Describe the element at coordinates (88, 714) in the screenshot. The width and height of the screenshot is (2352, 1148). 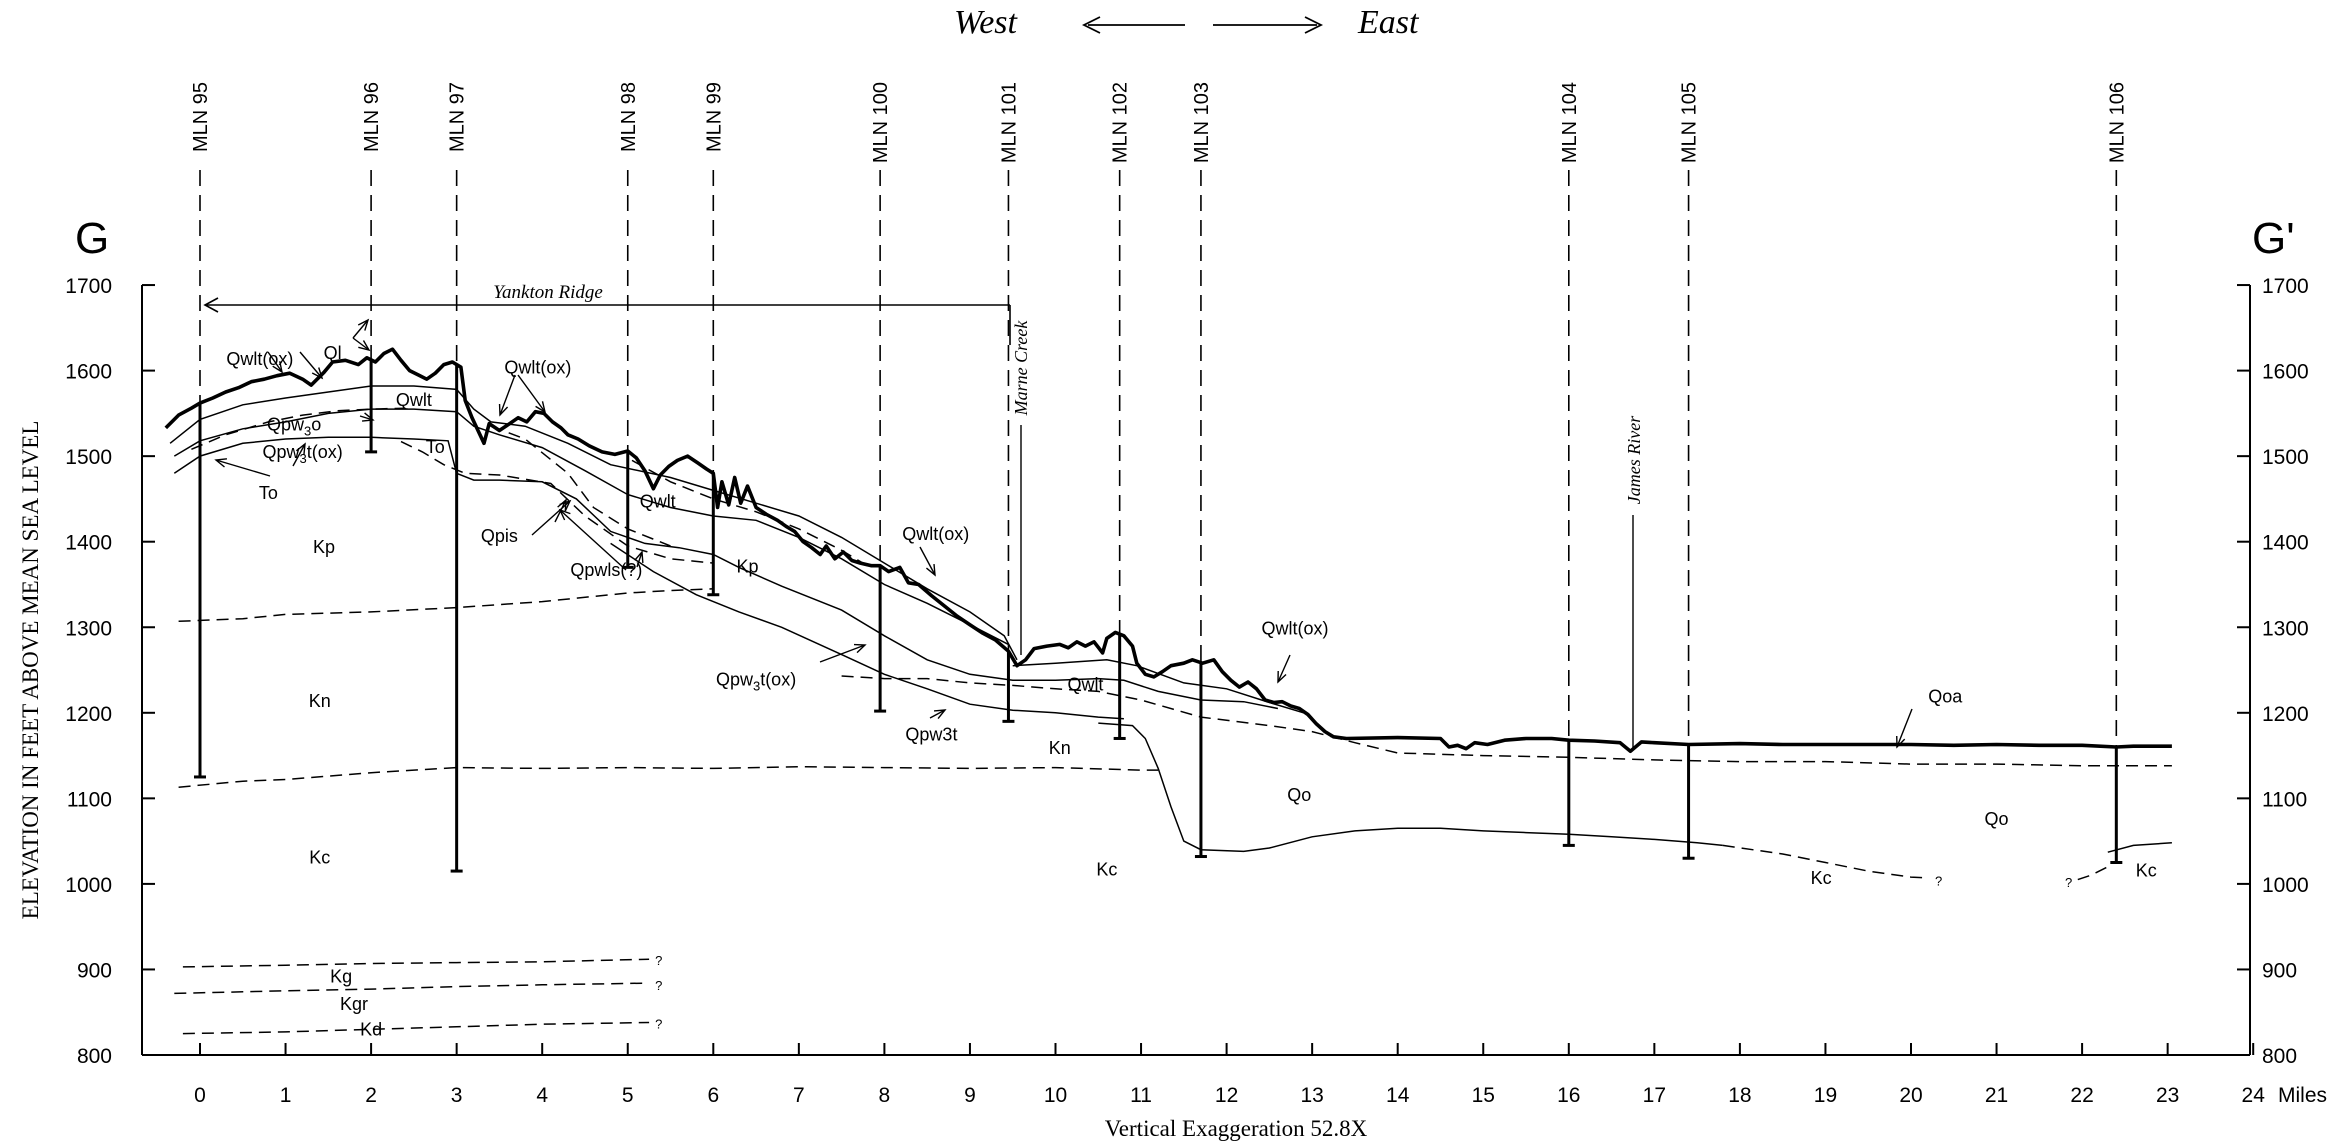
I see `y-tick-label-left: 1200` at that location.